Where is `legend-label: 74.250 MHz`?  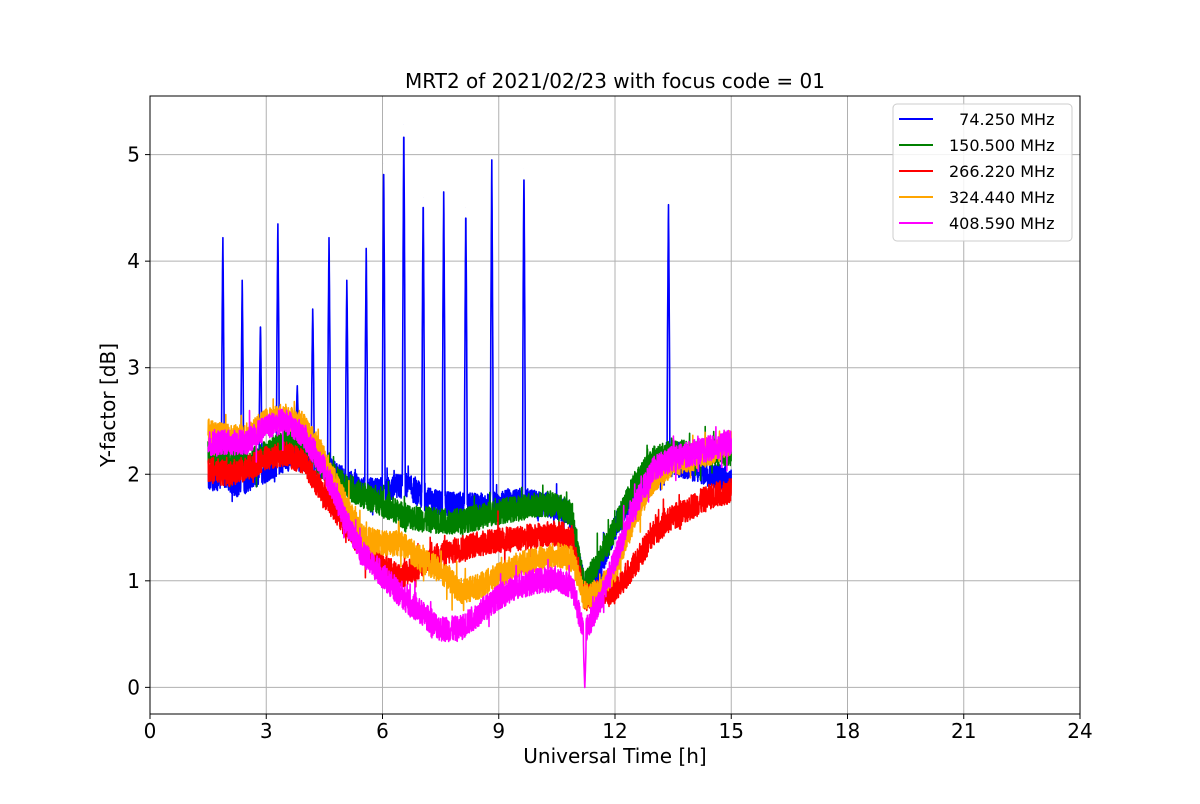
legend-label: 74.250 MHz is located at coordinates (1001, 119).